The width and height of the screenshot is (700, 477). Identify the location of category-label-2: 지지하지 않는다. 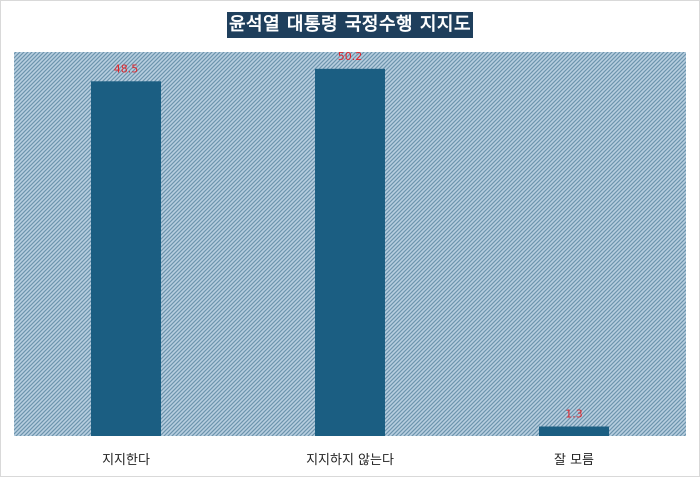
(350, 460).